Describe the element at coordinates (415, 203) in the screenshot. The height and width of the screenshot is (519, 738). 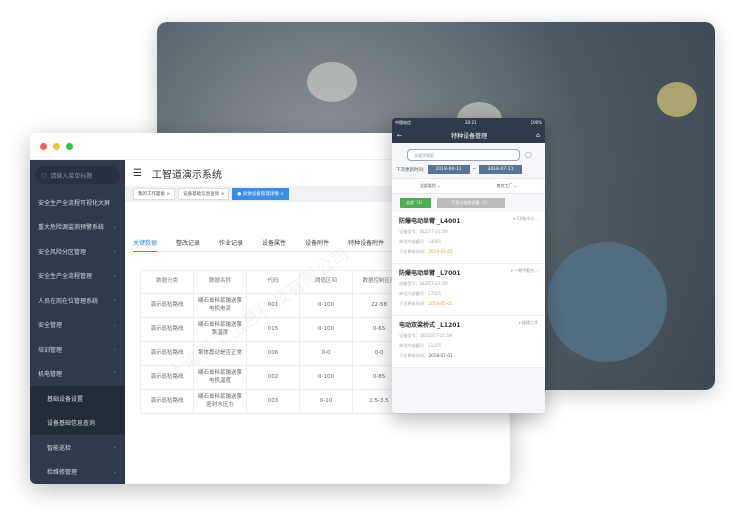
I see `all-button: 全部（3）` at that location.